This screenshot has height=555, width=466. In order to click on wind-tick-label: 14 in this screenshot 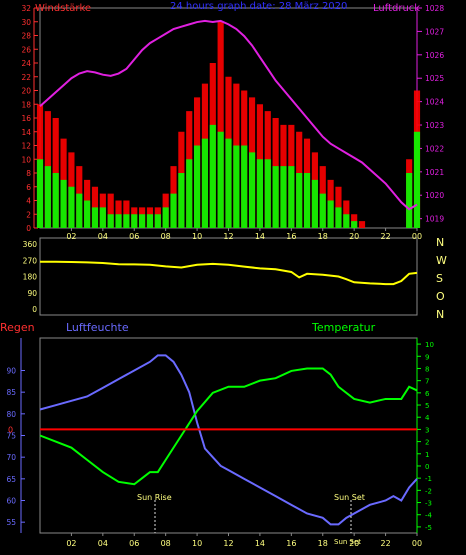, I will do `click(26, 132)`.